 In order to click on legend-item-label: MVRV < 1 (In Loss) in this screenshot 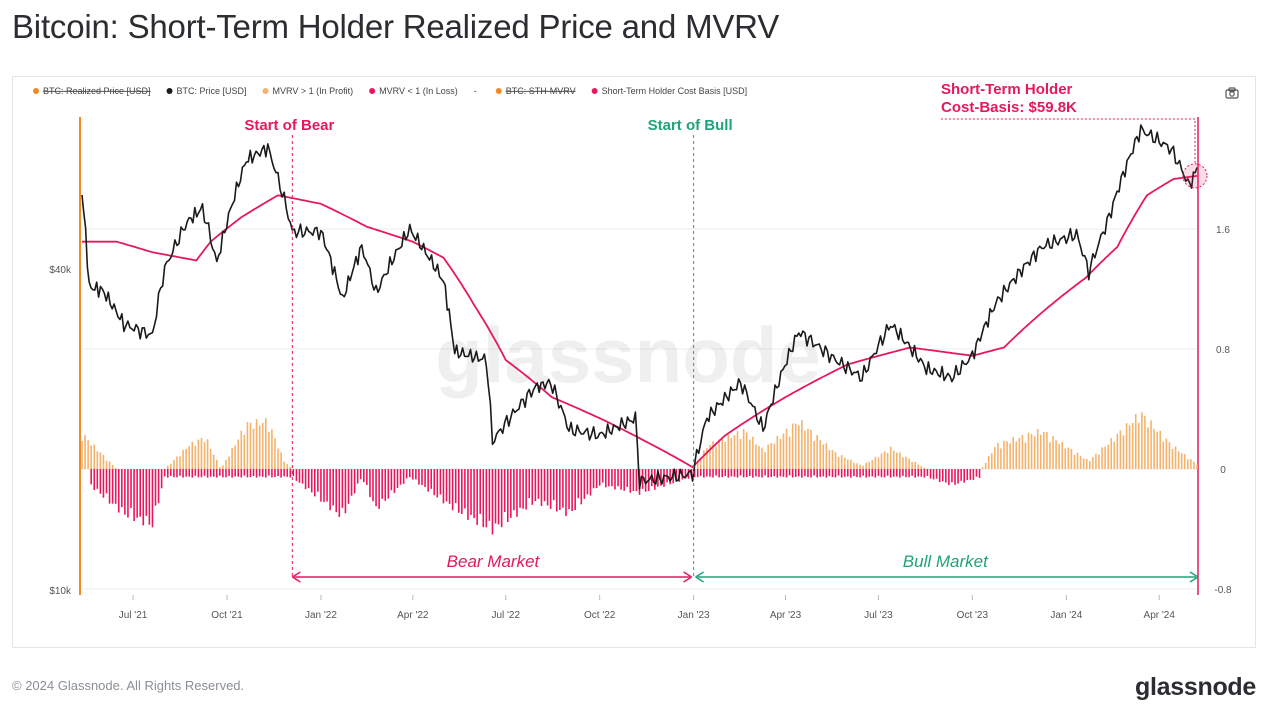, I will do `click(418, 91)`.